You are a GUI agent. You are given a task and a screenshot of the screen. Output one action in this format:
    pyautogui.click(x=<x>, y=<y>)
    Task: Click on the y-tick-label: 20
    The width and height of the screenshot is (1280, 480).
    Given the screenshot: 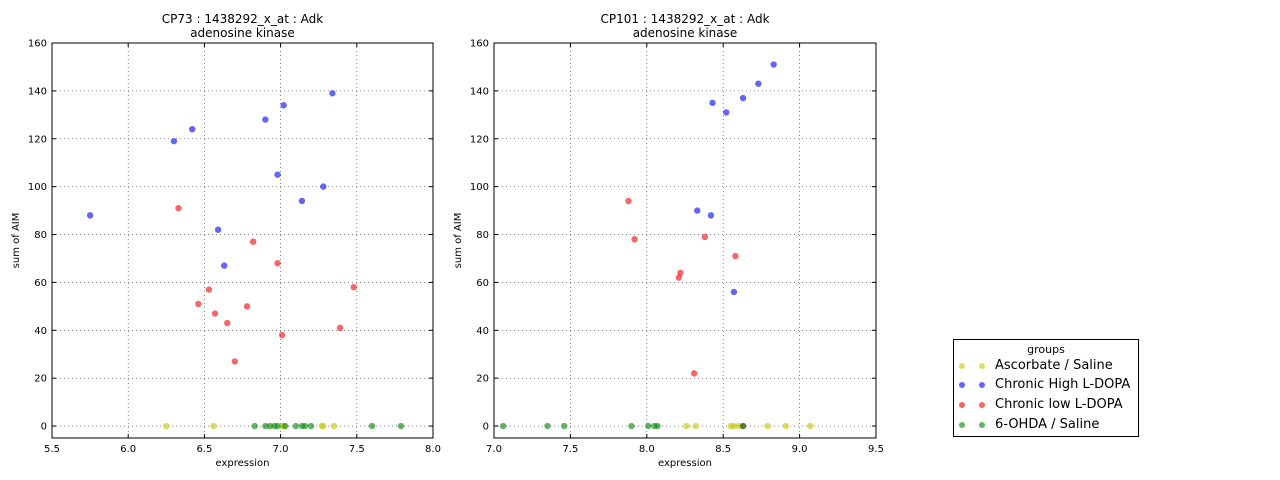 What is the action you would take?
    pyautogui.click(x=40, y=379)
    